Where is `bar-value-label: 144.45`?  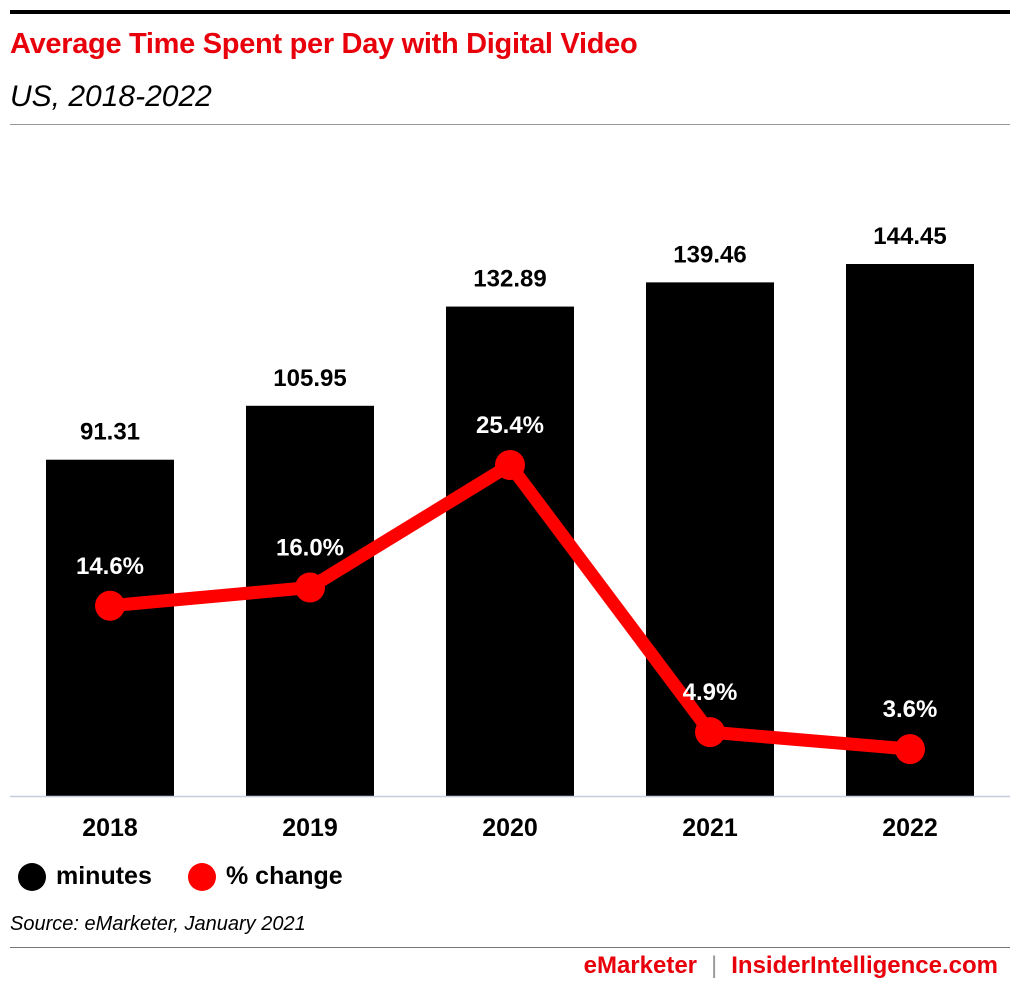
bar-value-label: 144.45 is located at coordinates (909, 236).